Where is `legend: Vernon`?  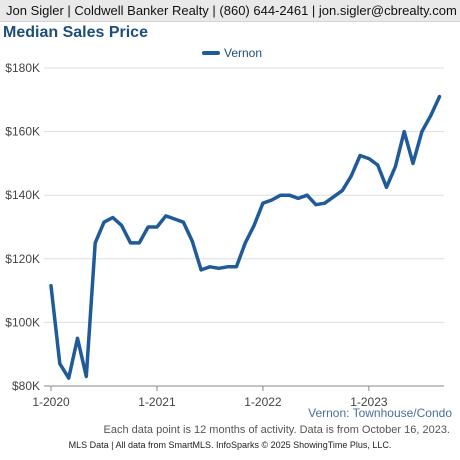
legend: Vernon is located at coordinates (232, 53).